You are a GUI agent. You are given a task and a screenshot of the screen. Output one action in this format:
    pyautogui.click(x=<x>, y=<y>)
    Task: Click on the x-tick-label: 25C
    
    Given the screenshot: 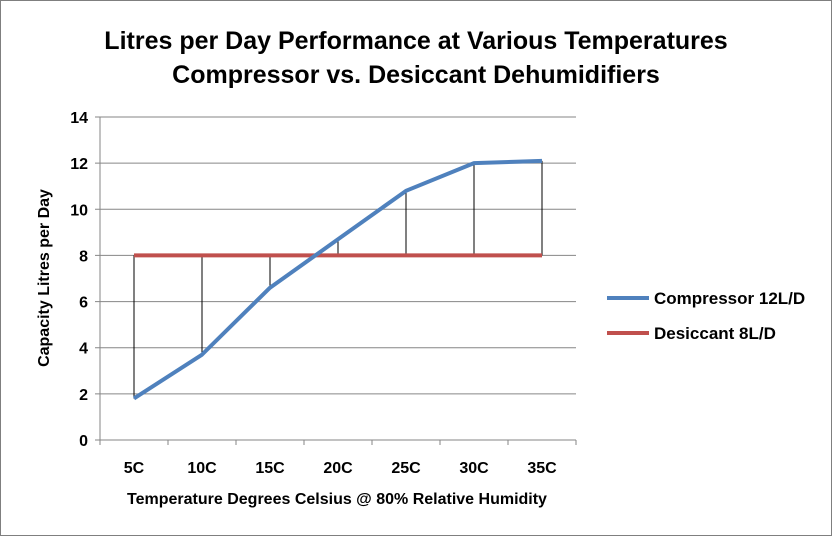 What is the action you would take?
    pyautogui.click(x=406, y=468)
    